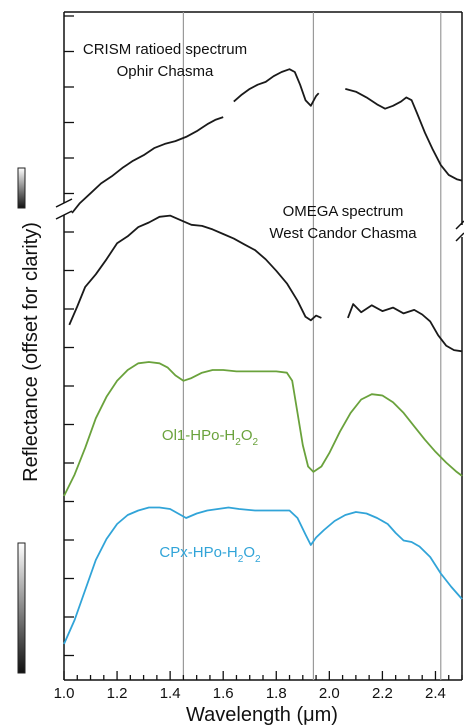  Describe the element at coordinates (210, 554) in the screenshot. I see `cpx-label: CPx-HPo-H2O2` at that location.